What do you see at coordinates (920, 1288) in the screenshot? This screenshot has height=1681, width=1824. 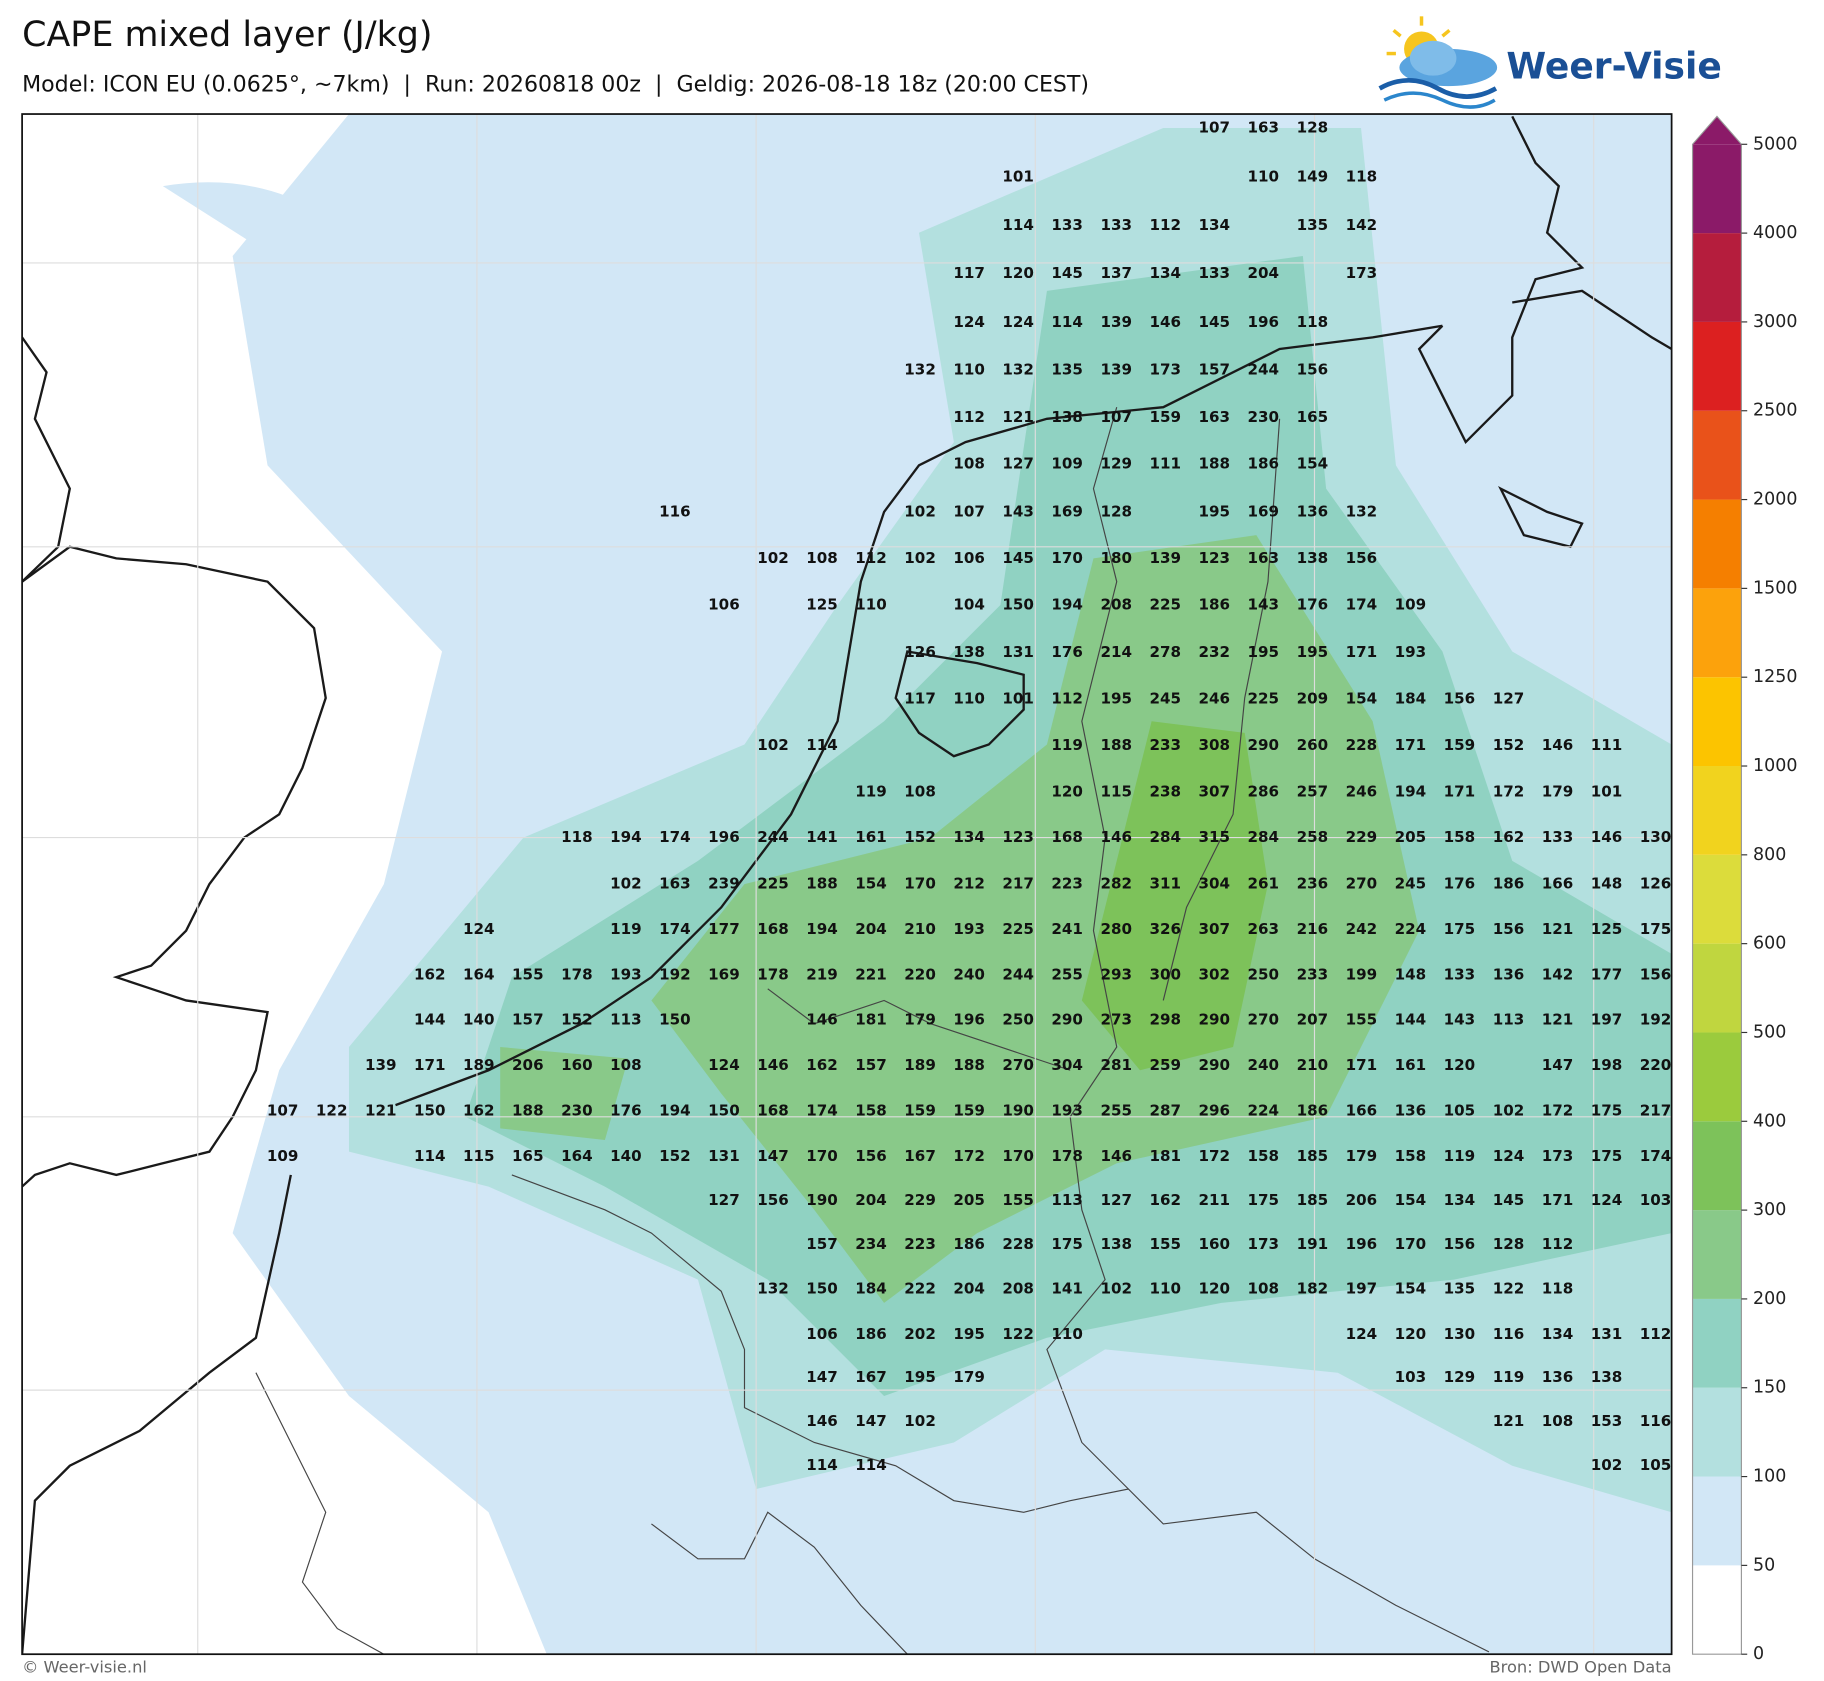 I see `cape-label: 222` at bounding box center [920, 1288].